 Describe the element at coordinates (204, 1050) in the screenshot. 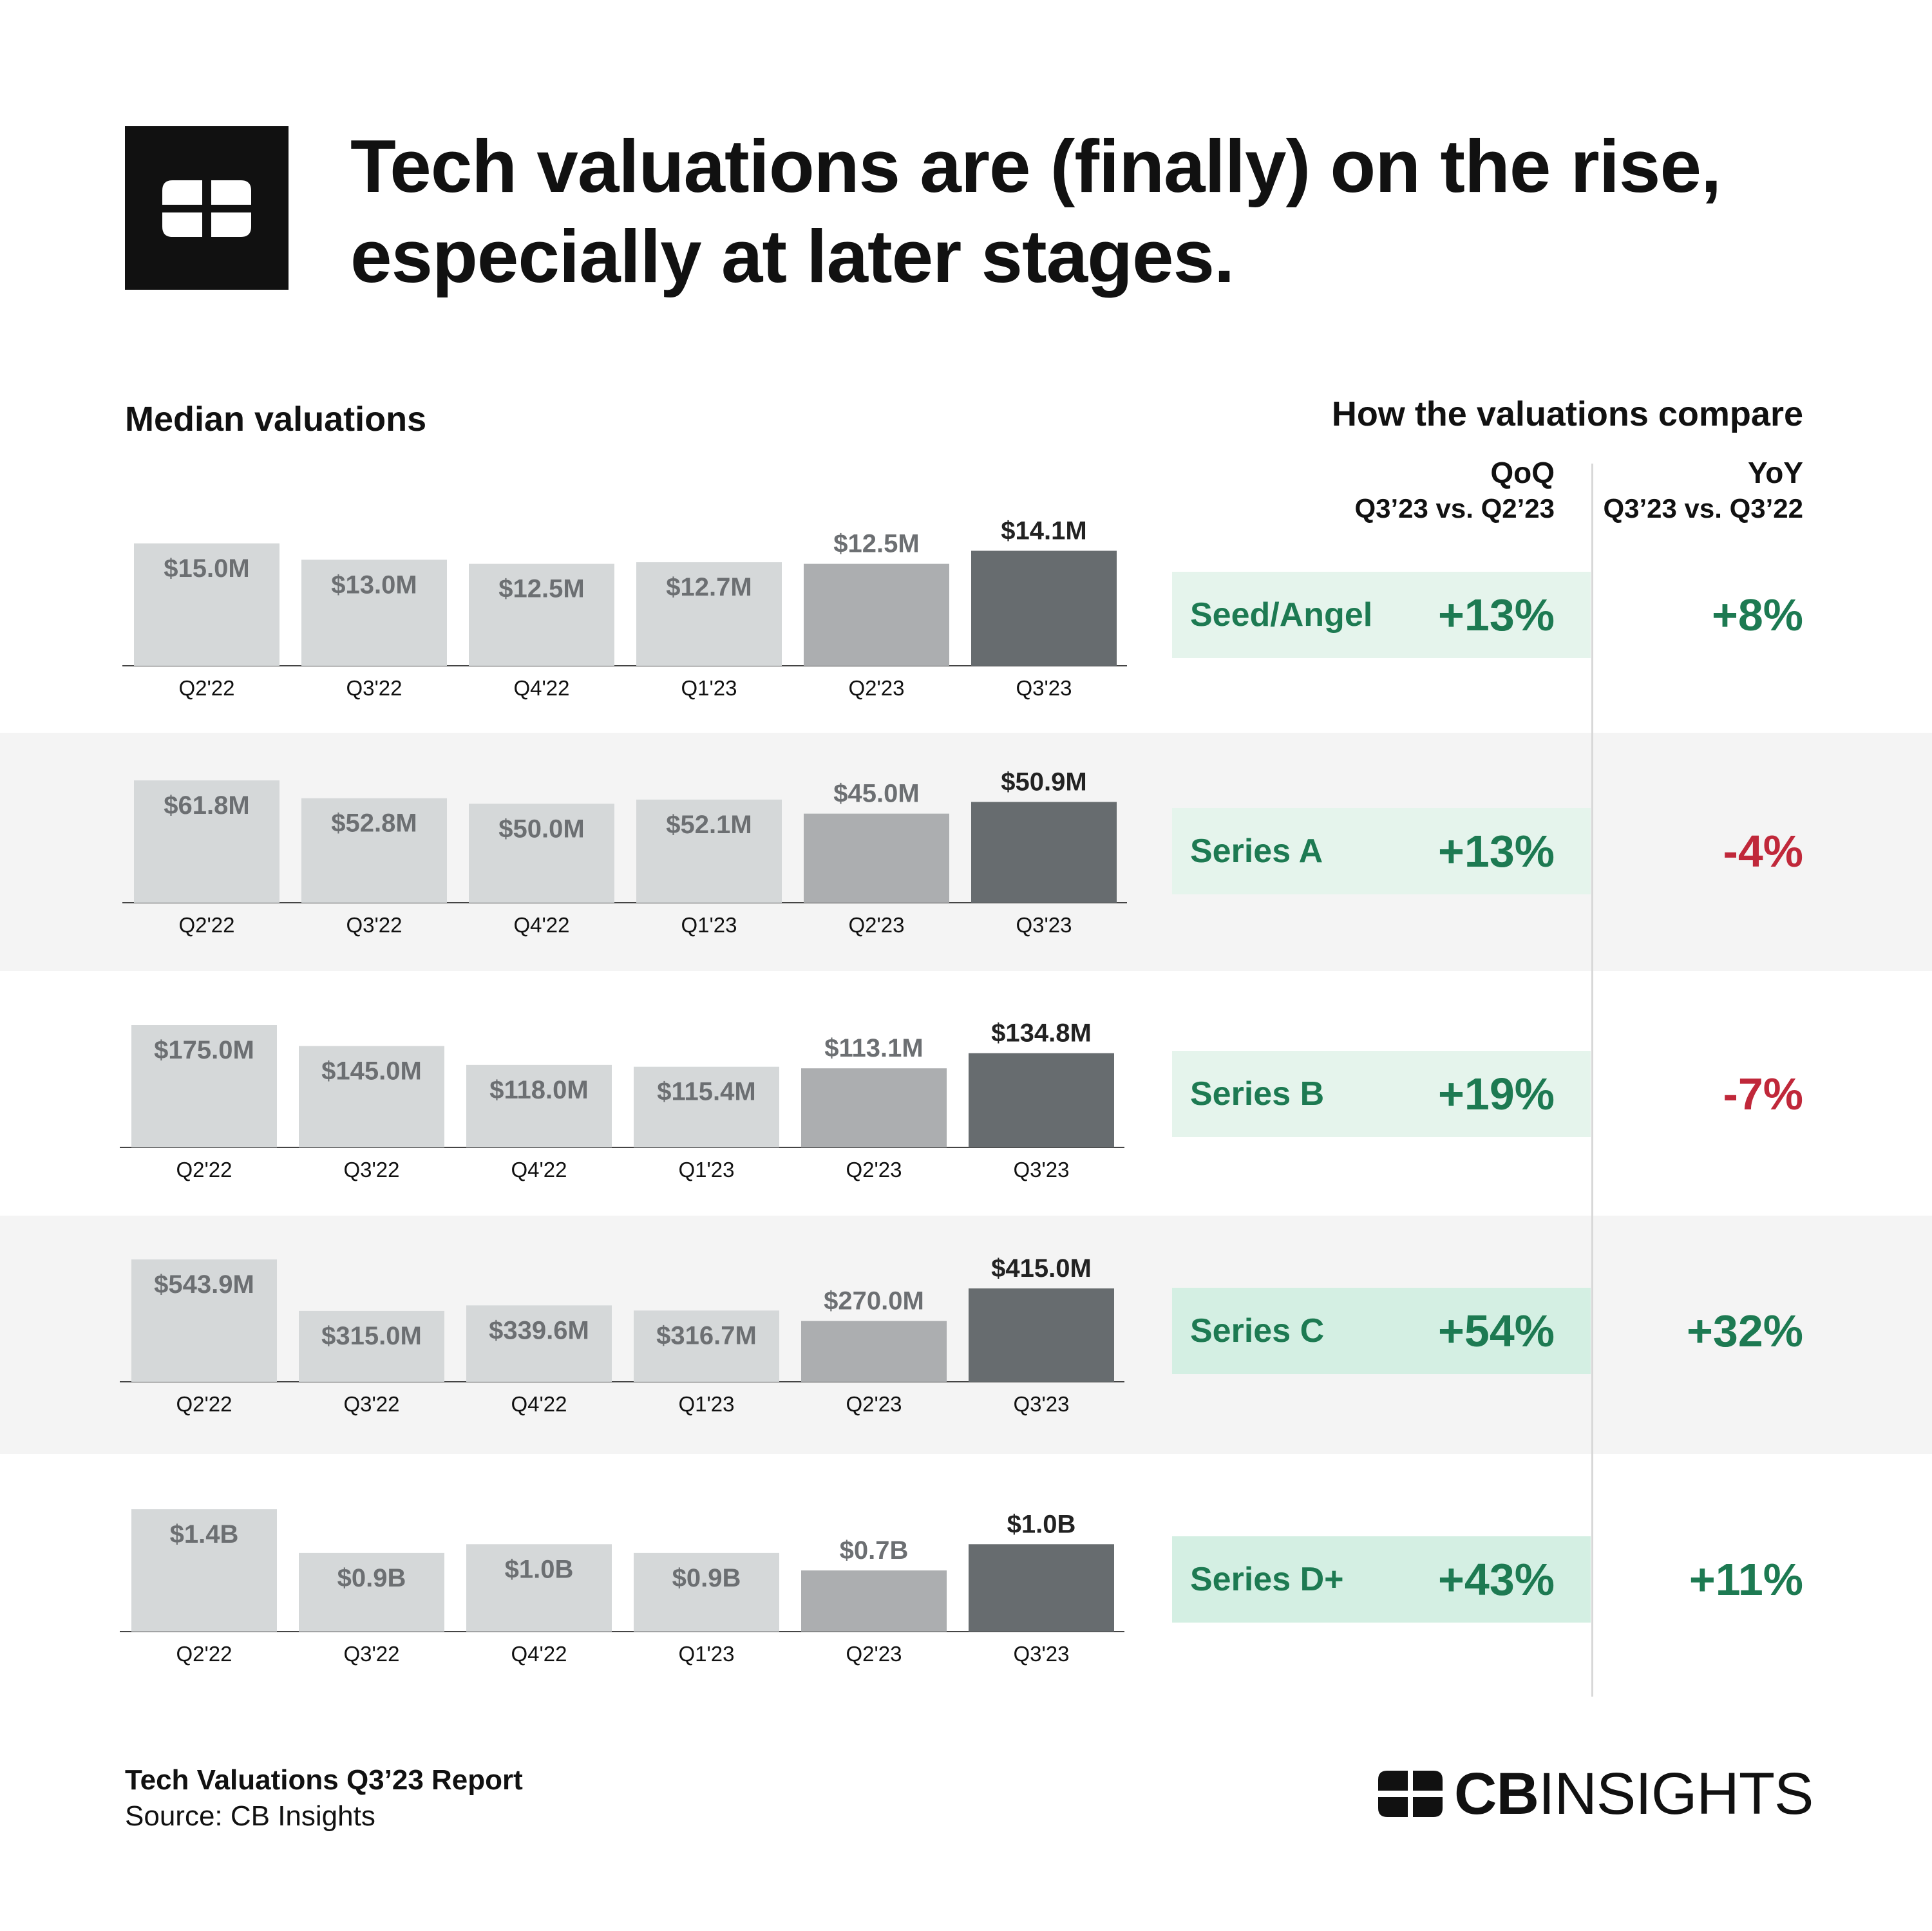

I see `value-label: $175.0M` at that location.